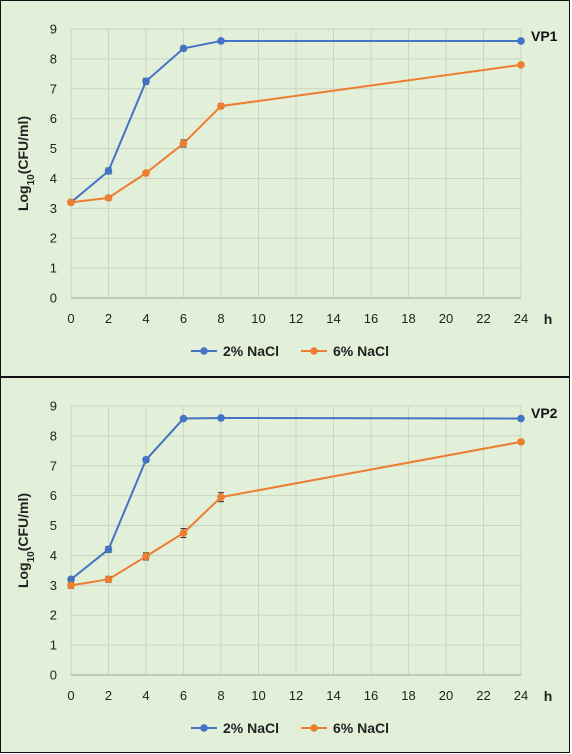  I want to click on panel-label: VP2, so click(544, 413).